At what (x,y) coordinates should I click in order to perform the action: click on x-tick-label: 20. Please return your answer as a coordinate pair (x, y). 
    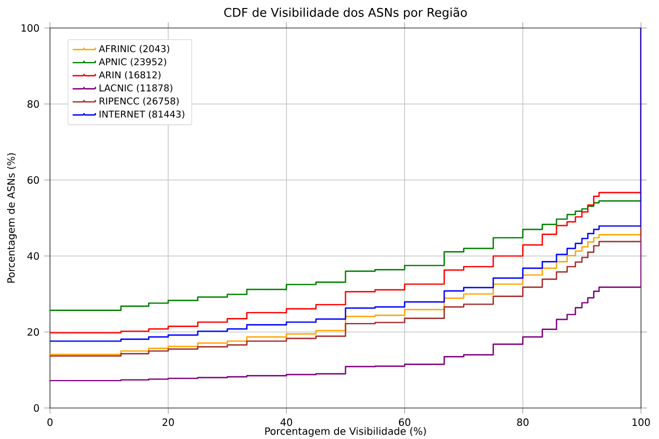
    Looking at the image, I should click on (168, 422).